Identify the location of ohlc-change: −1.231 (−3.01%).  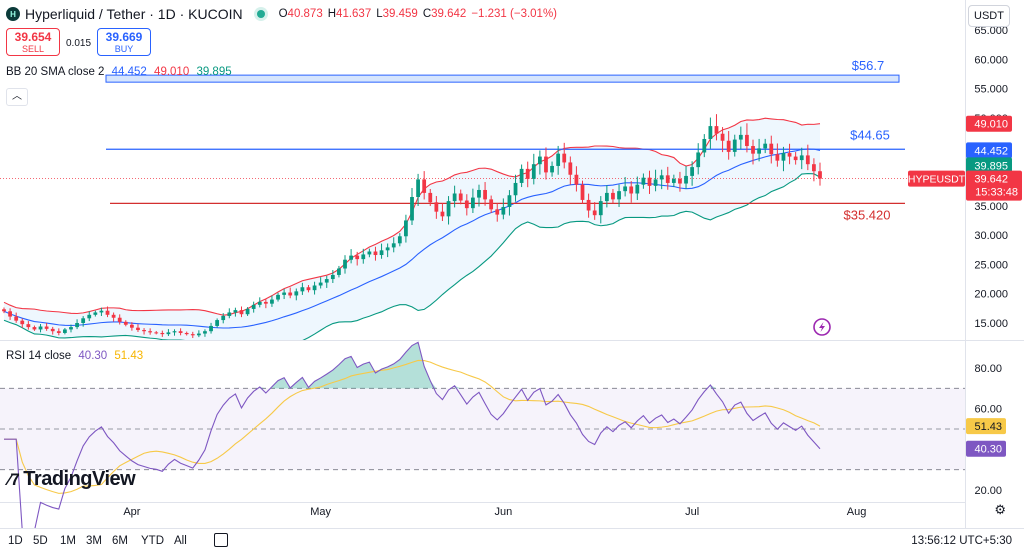
(514, 14).